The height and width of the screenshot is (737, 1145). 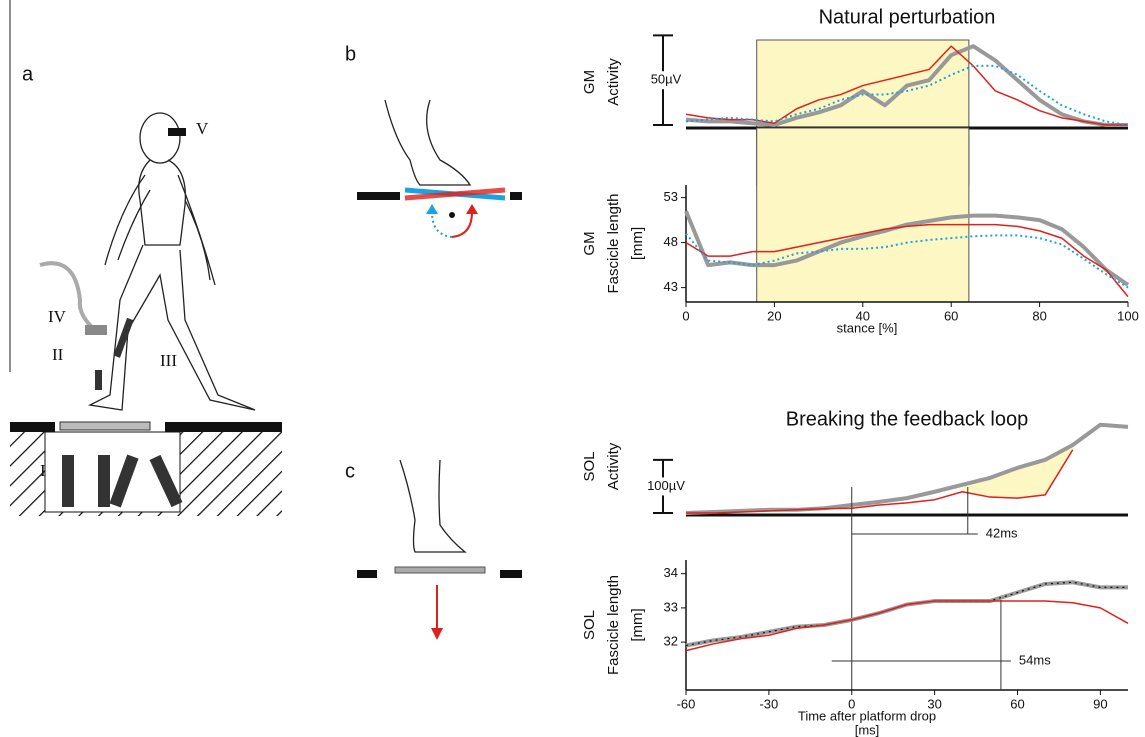 I want to click on x-tick-label: 90, so click(x=1100, y=703).